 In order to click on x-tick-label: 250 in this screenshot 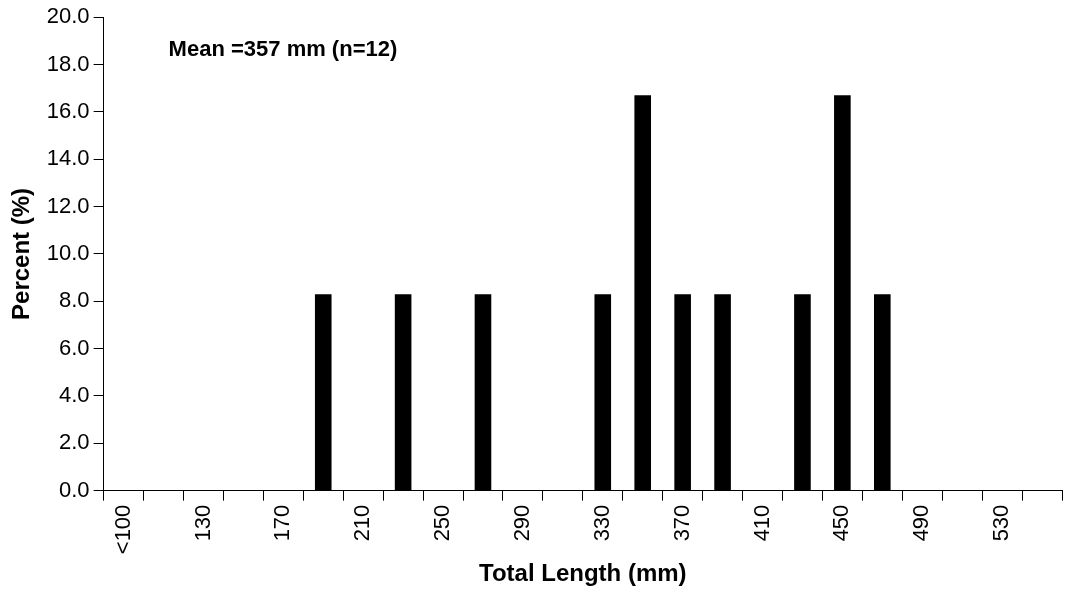, I will do `click(442, 523)`.